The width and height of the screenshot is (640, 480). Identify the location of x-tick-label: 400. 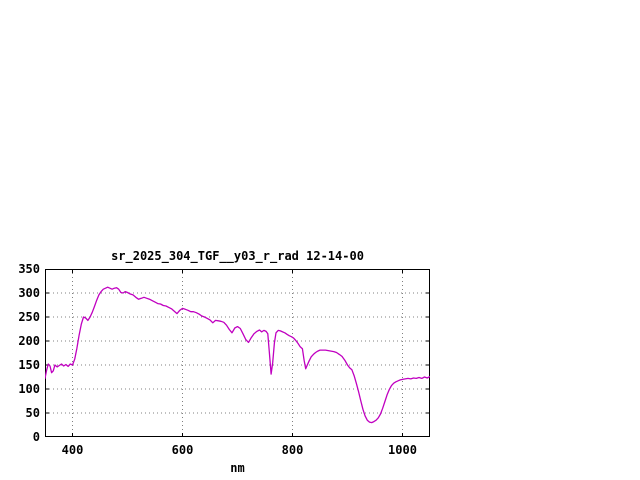
(72, 450).